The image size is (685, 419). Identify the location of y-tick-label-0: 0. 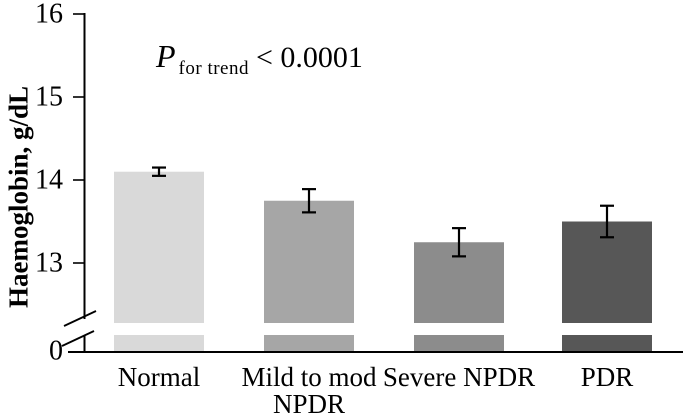
(56, 351).